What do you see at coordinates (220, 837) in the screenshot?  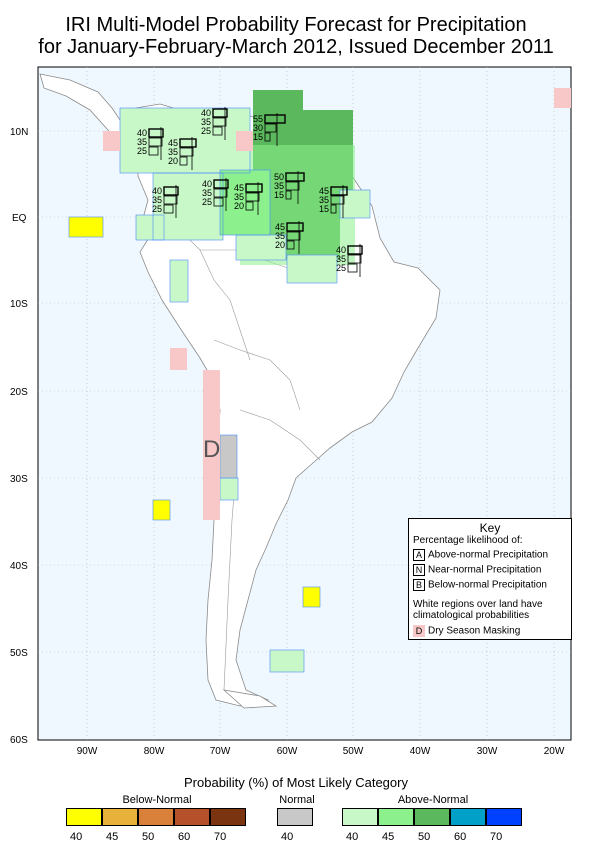 I see `below-normal-tick: 70` at bounding box center [220, 837].